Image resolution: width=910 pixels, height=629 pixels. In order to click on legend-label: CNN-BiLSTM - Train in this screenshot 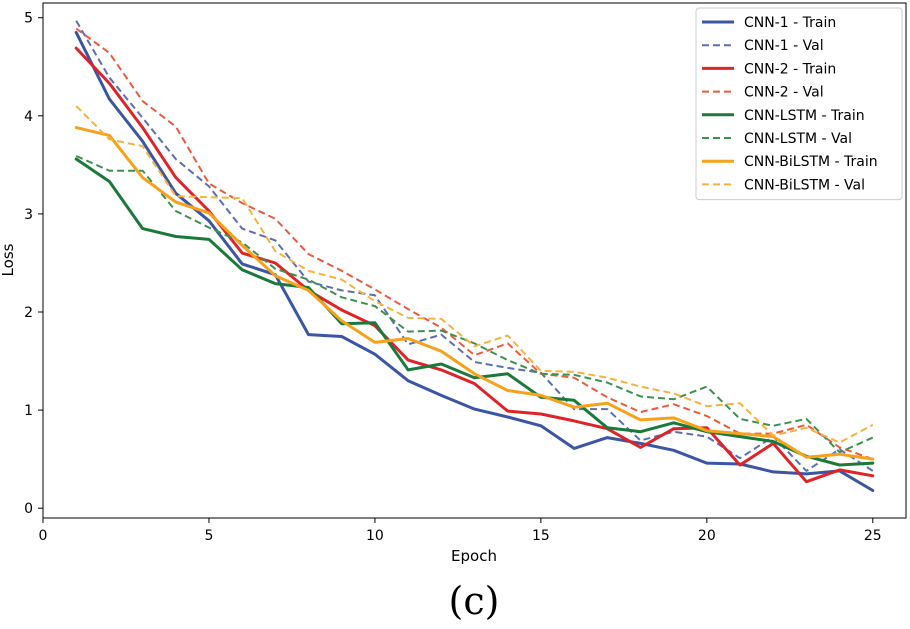, I will do `click(811, 162)`.